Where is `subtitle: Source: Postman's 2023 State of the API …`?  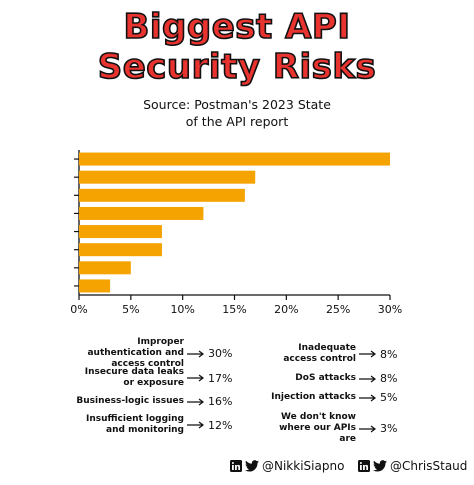 subtitle: Source: Postman's 2023 State of the API … is located at coordinates (237, 113).